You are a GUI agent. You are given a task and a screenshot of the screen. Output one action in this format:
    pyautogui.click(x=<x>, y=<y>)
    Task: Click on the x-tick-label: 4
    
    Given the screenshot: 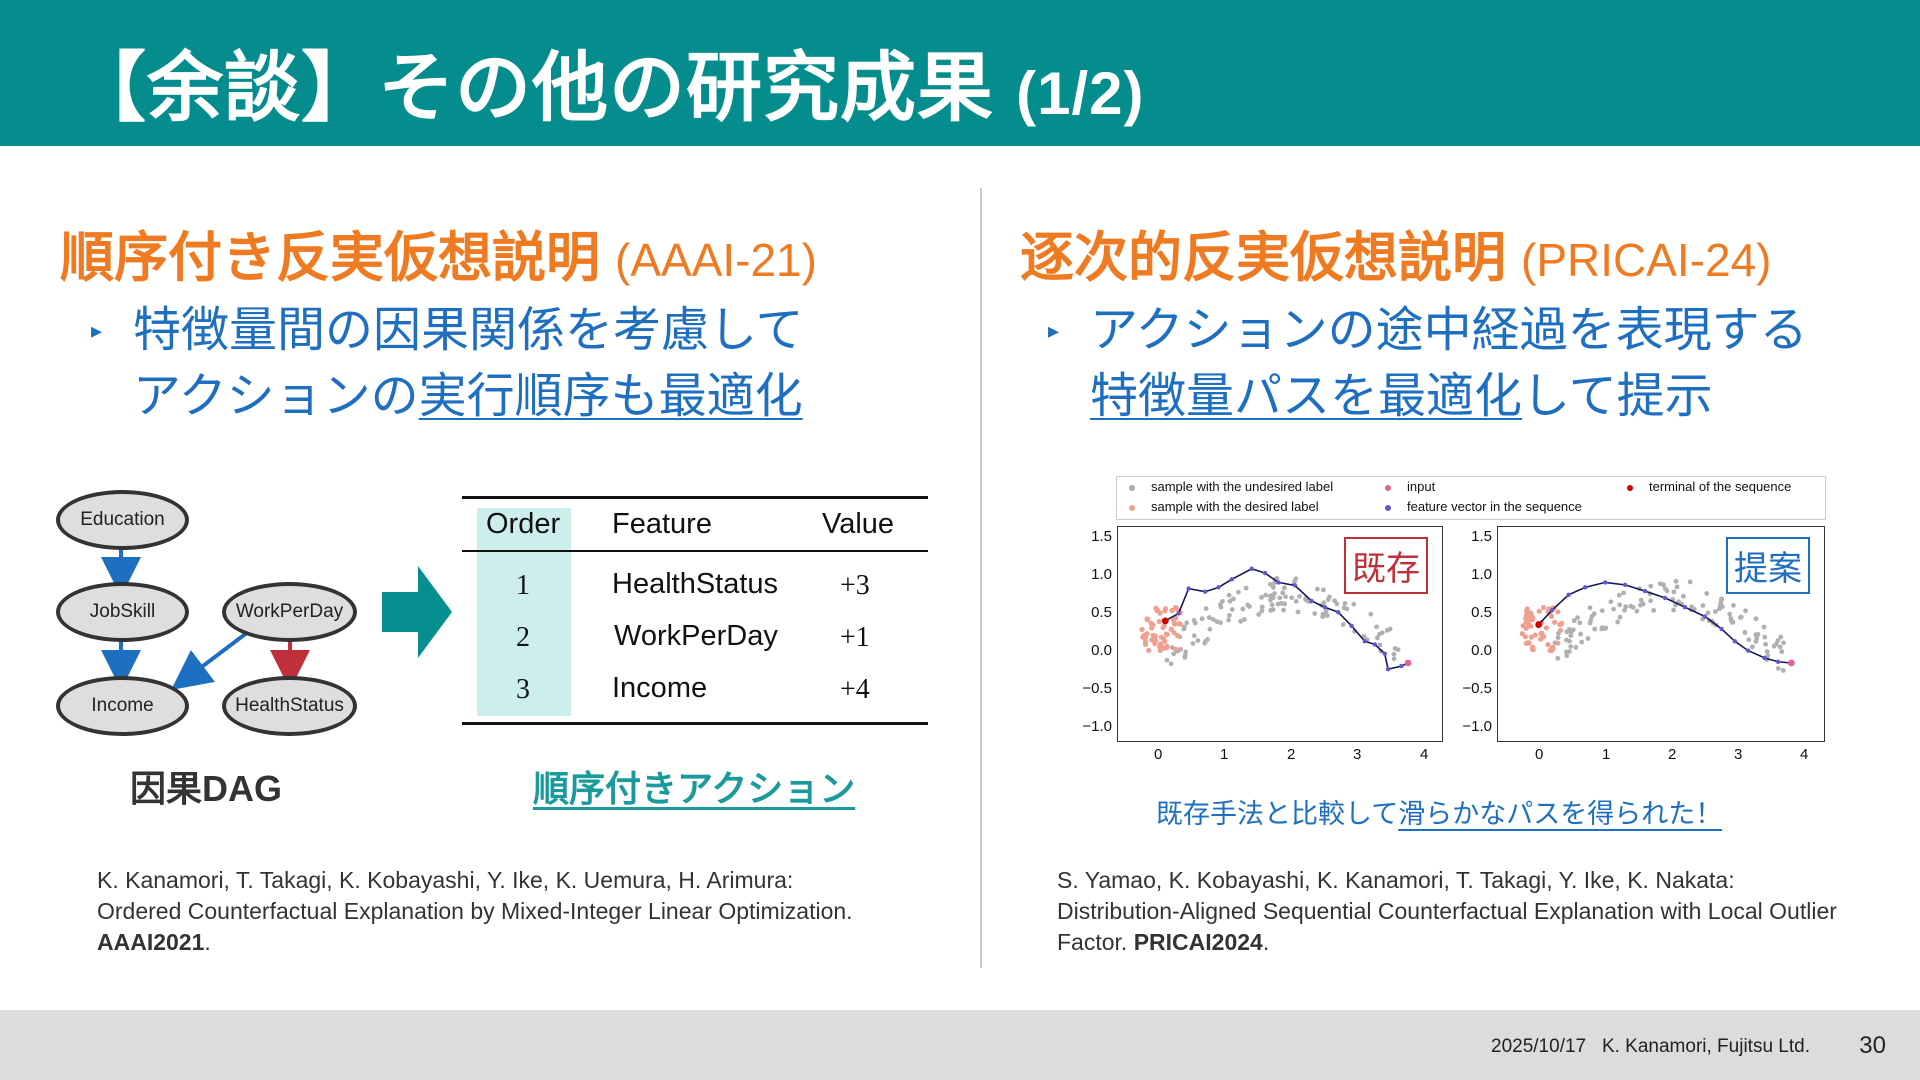 What is the action you would take?
    pyautogui.click(x=1424, y=754)
    